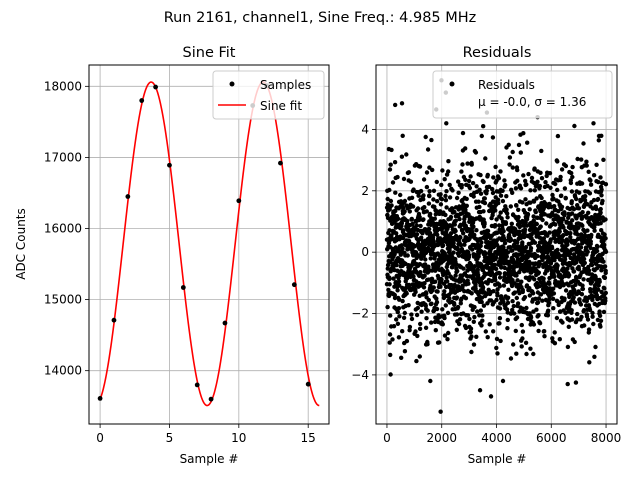 The height and width of the screenshot is (480, 640). What do you see at coordinates (209, 459) in the screenshot?
I see `sine-fit-x-label: Sample #` at bounding box center [209, 459].